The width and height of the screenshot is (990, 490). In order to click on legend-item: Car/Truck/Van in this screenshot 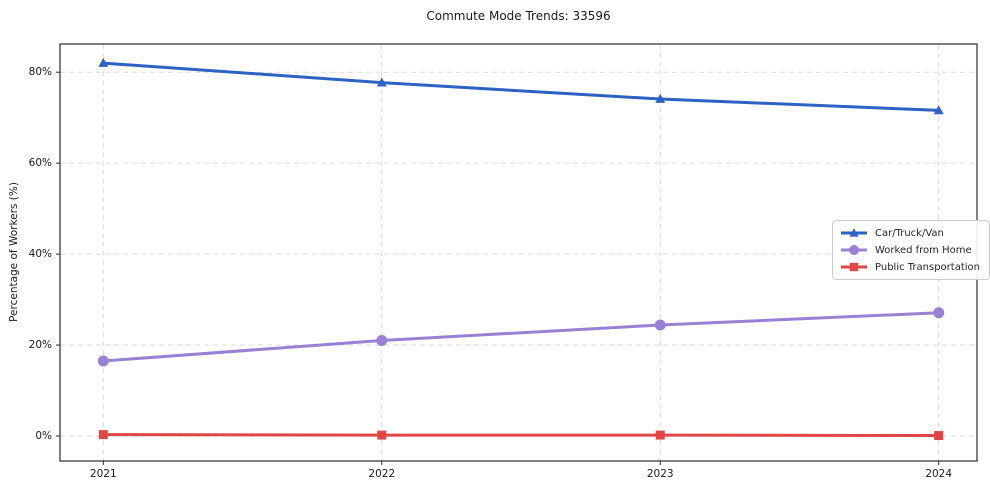, I will do `click(910, 233)`.